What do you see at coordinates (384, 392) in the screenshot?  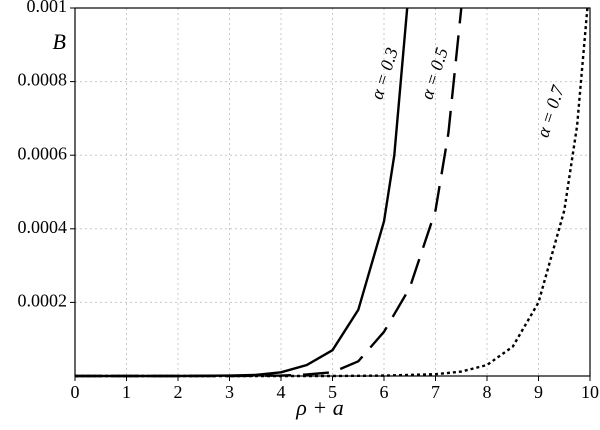 I see `x-tick-label: 6` at bounding box center [384, 392].